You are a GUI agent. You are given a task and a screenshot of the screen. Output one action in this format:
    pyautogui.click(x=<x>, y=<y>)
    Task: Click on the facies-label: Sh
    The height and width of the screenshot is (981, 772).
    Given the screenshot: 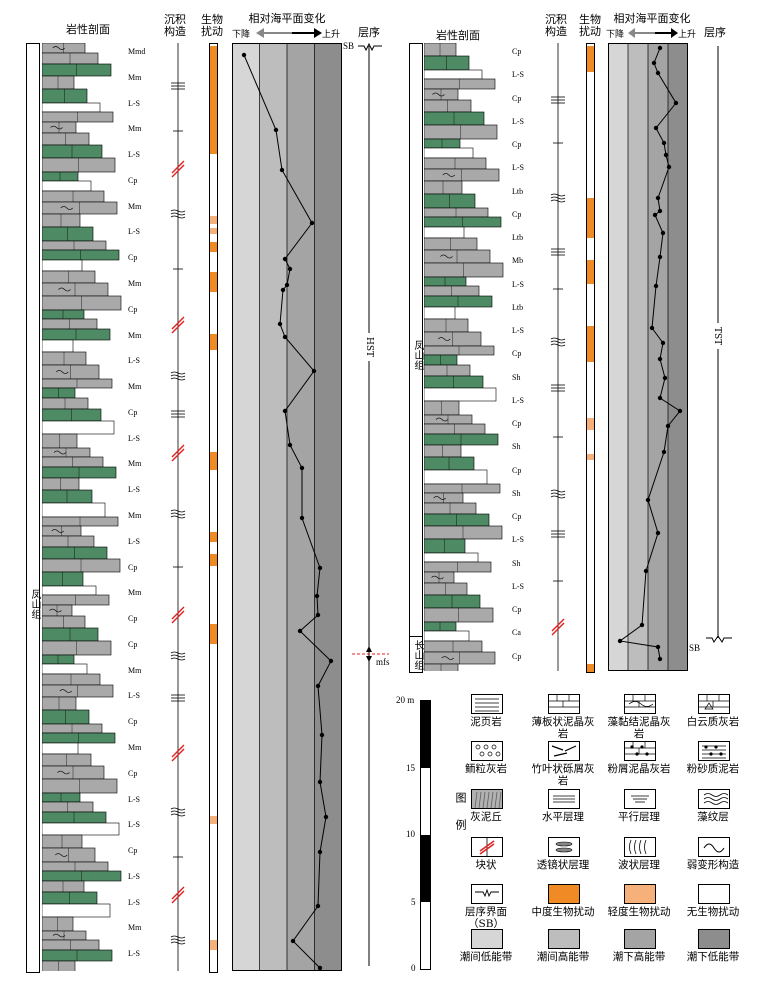 What is the action you would take?
    pyautogui.click(x=516, y=493)
    